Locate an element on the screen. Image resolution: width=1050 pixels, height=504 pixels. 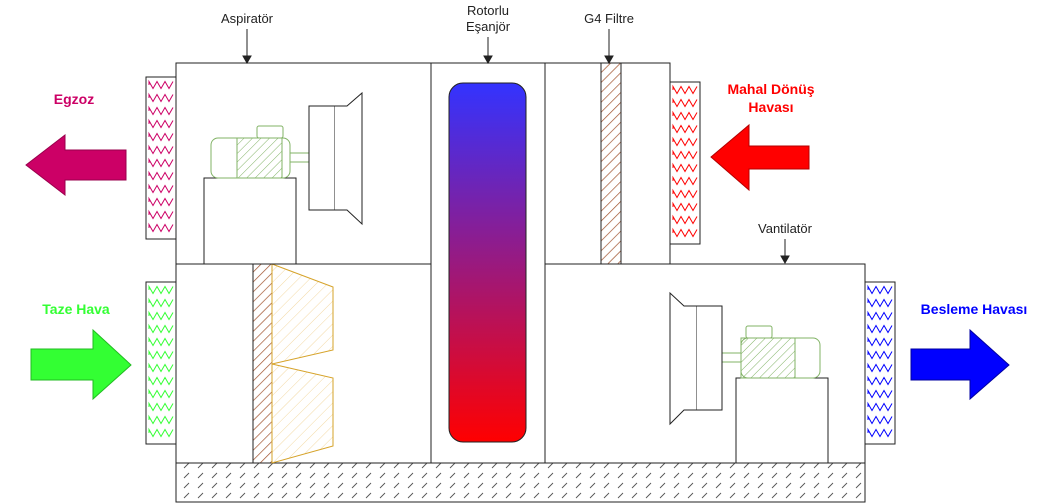
base-frame is located at coordinates (520, 482).